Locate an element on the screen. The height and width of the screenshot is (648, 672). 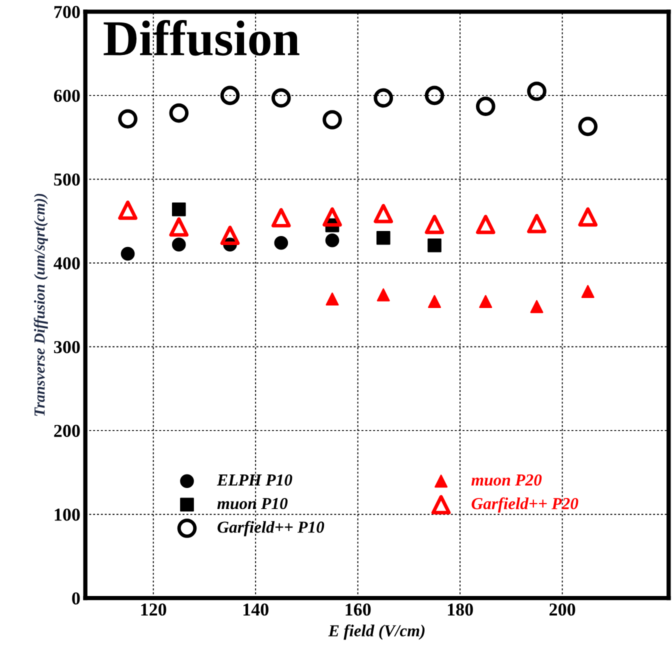
y-tick-label: 0 is located at coordinates (76, 598).